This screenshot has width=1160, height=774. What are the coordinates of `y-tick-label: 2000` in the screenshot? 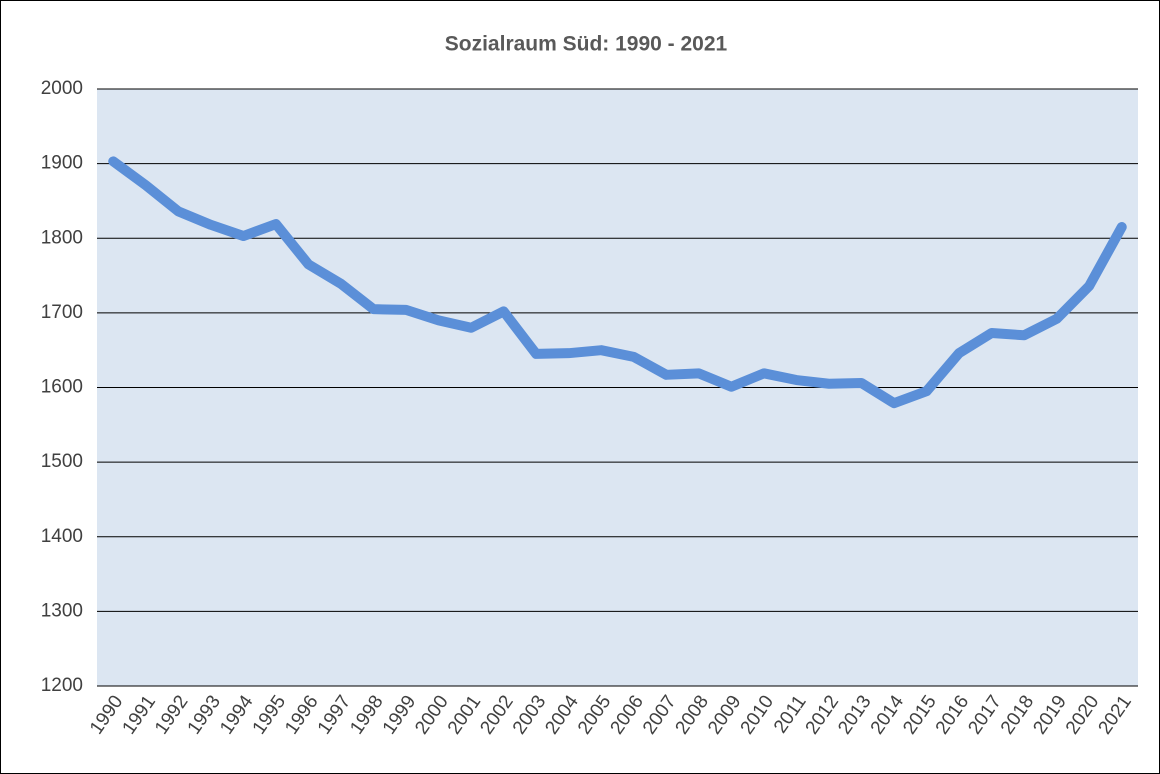 It's located at (62, 88).